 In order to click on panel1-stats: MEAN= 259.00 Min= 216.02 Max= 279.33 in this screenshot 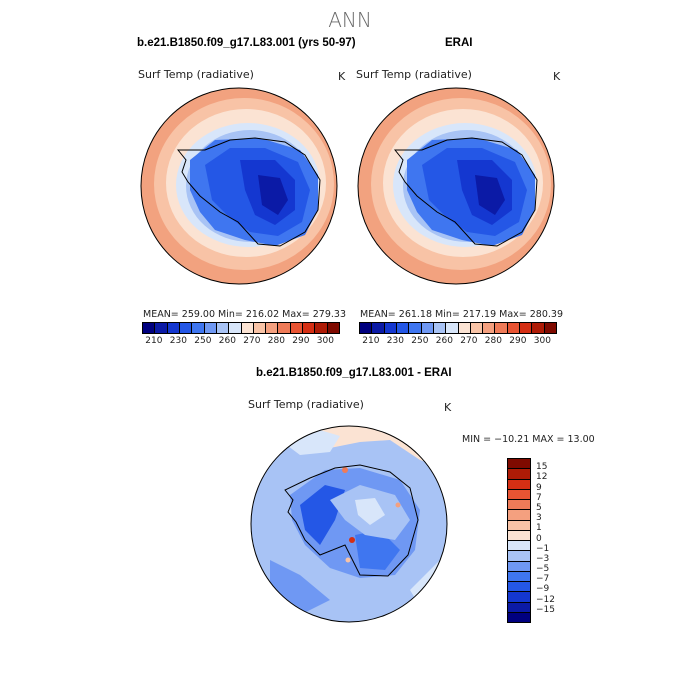, I will do `click(245, 314)`.